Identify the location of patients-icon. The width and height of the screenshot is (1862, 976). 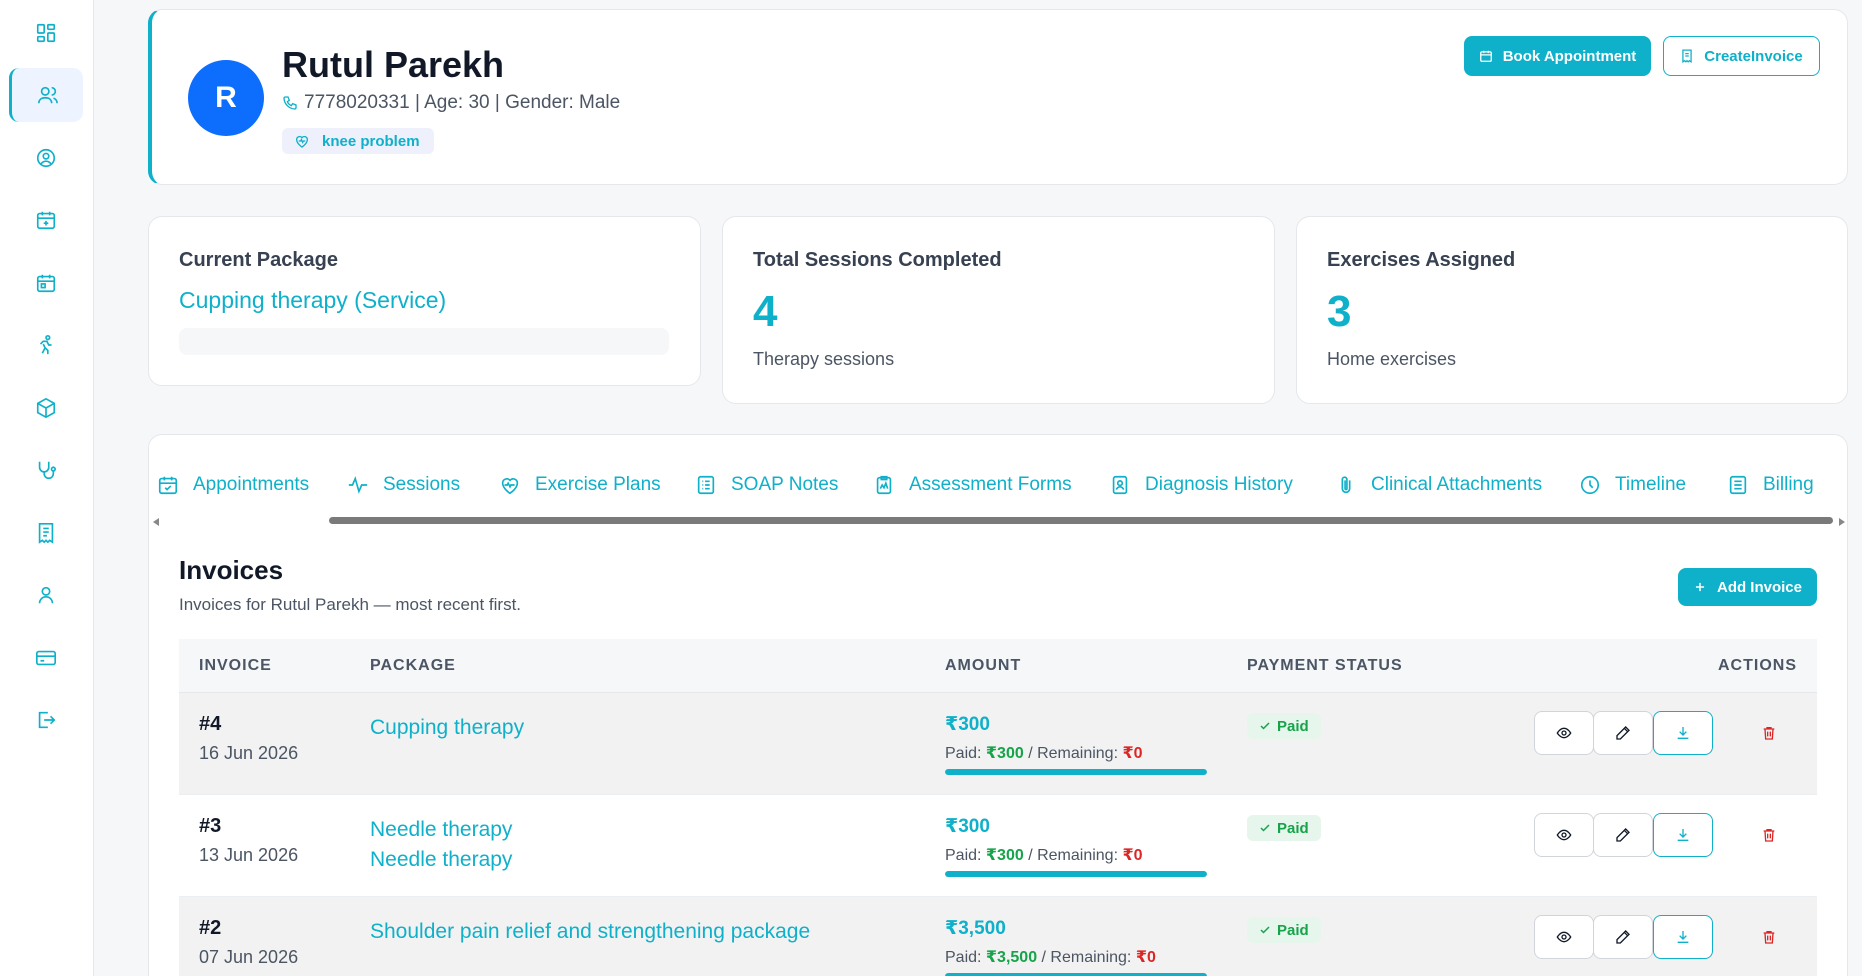
(47, 95).